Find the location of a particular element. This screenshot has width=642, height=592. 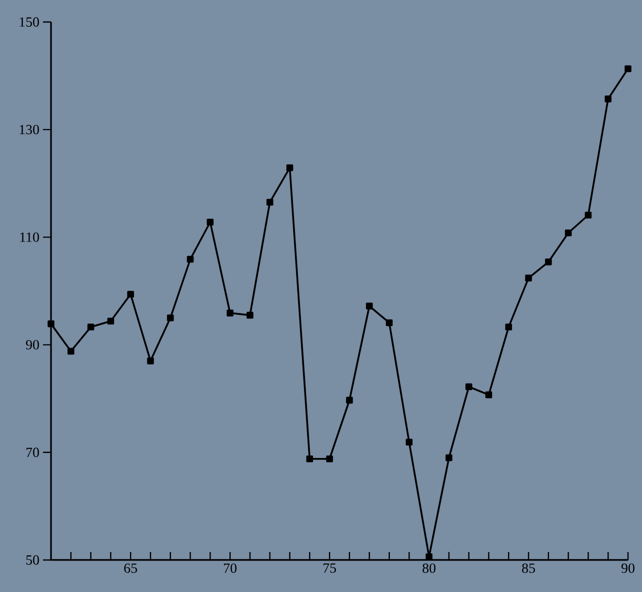

y-tick-label: 70 is located at coordinates (32, 453).